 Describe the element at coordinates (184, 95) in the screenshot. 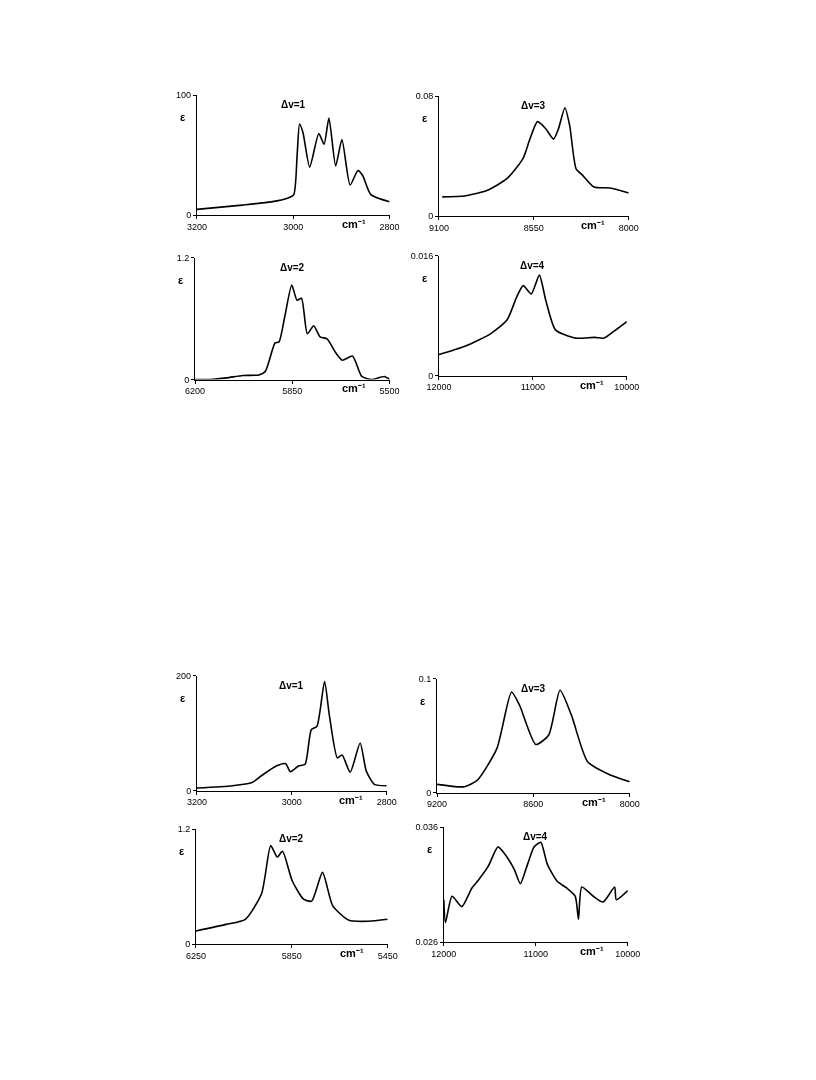

I see `y-tick-label: 100` at that location.